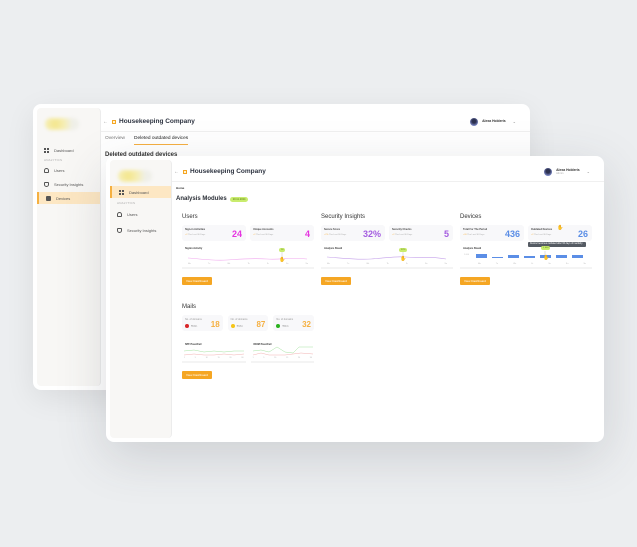 This screenshot has width=637, height=547. Describe the element at coordinates (387, 257) in the screenshot. I see `analysis-board-chart: Analysis Board 32% ✋ Mo Tu We Th Fr Sa Su` at that location.